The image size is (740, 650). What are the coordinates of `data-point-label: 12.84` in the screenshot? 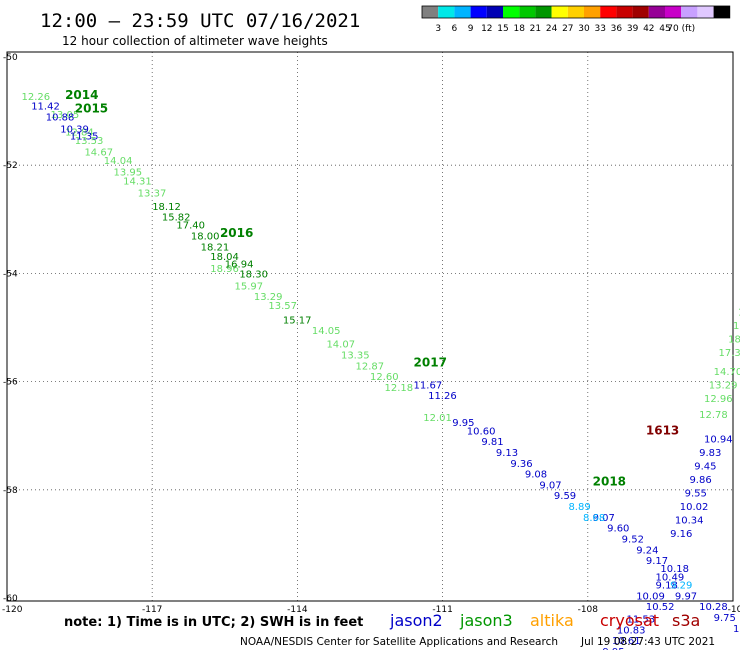 It's located at (79, 133).